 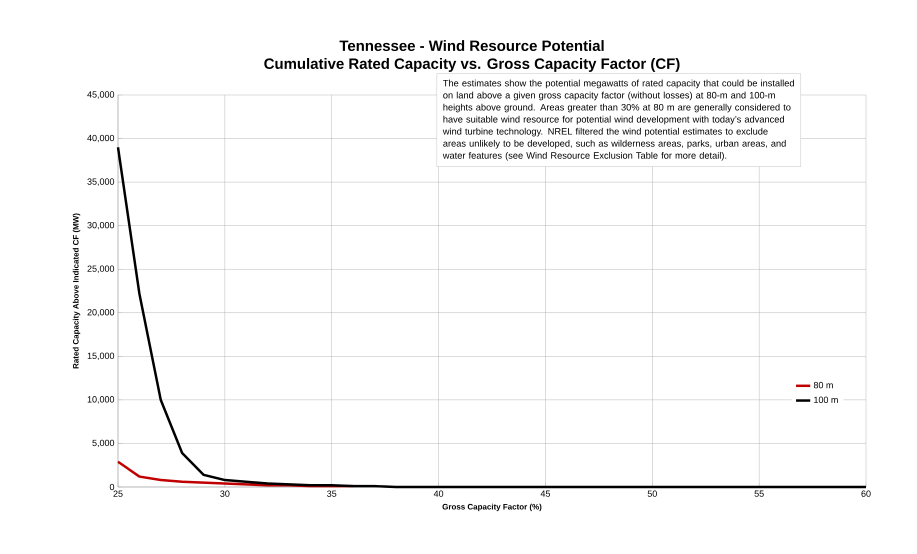 What do you see at coordinates (101, 400) in the screenshot?
I see `y-tick-label: 10,000` at bounding box center [101, 400].